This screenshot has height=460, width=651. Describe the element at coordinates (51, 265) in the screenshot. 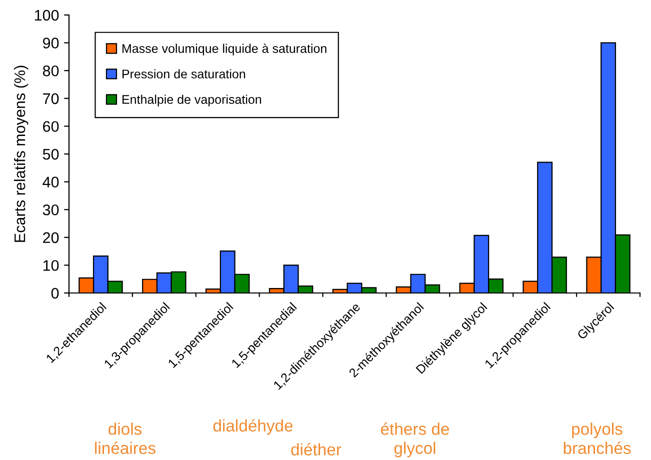

I see `y-tick-label: 10` at that location.